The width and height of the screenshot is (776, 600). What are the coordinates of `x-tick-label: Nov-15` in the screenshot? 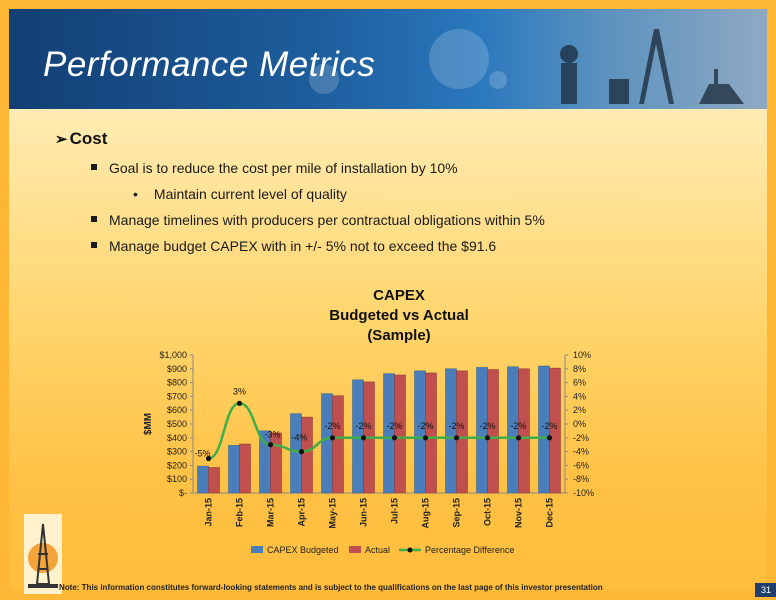 It's located at (519, 513).